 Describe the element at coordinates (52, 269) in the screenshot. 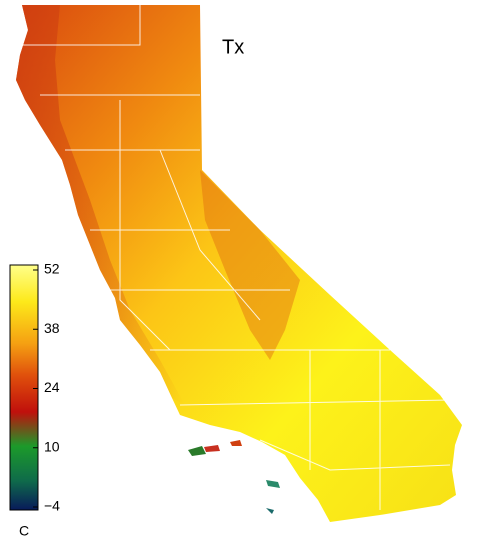

I see `colorbar-tick-label: 52` at that location.